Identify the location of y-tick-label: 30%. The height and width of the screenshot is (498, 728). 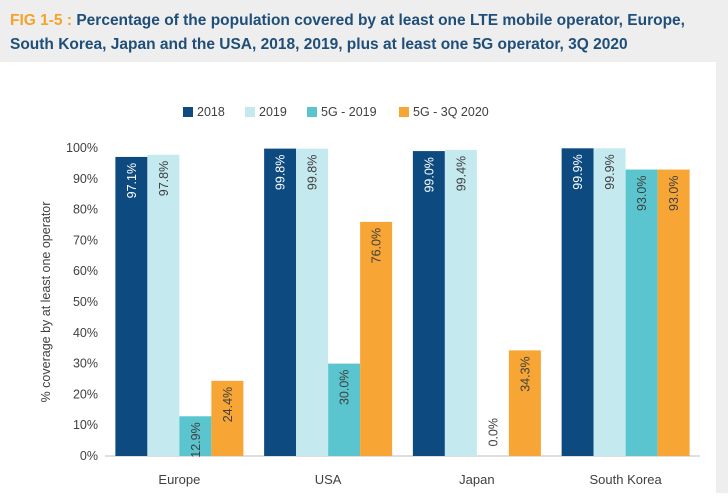
(85, 364).